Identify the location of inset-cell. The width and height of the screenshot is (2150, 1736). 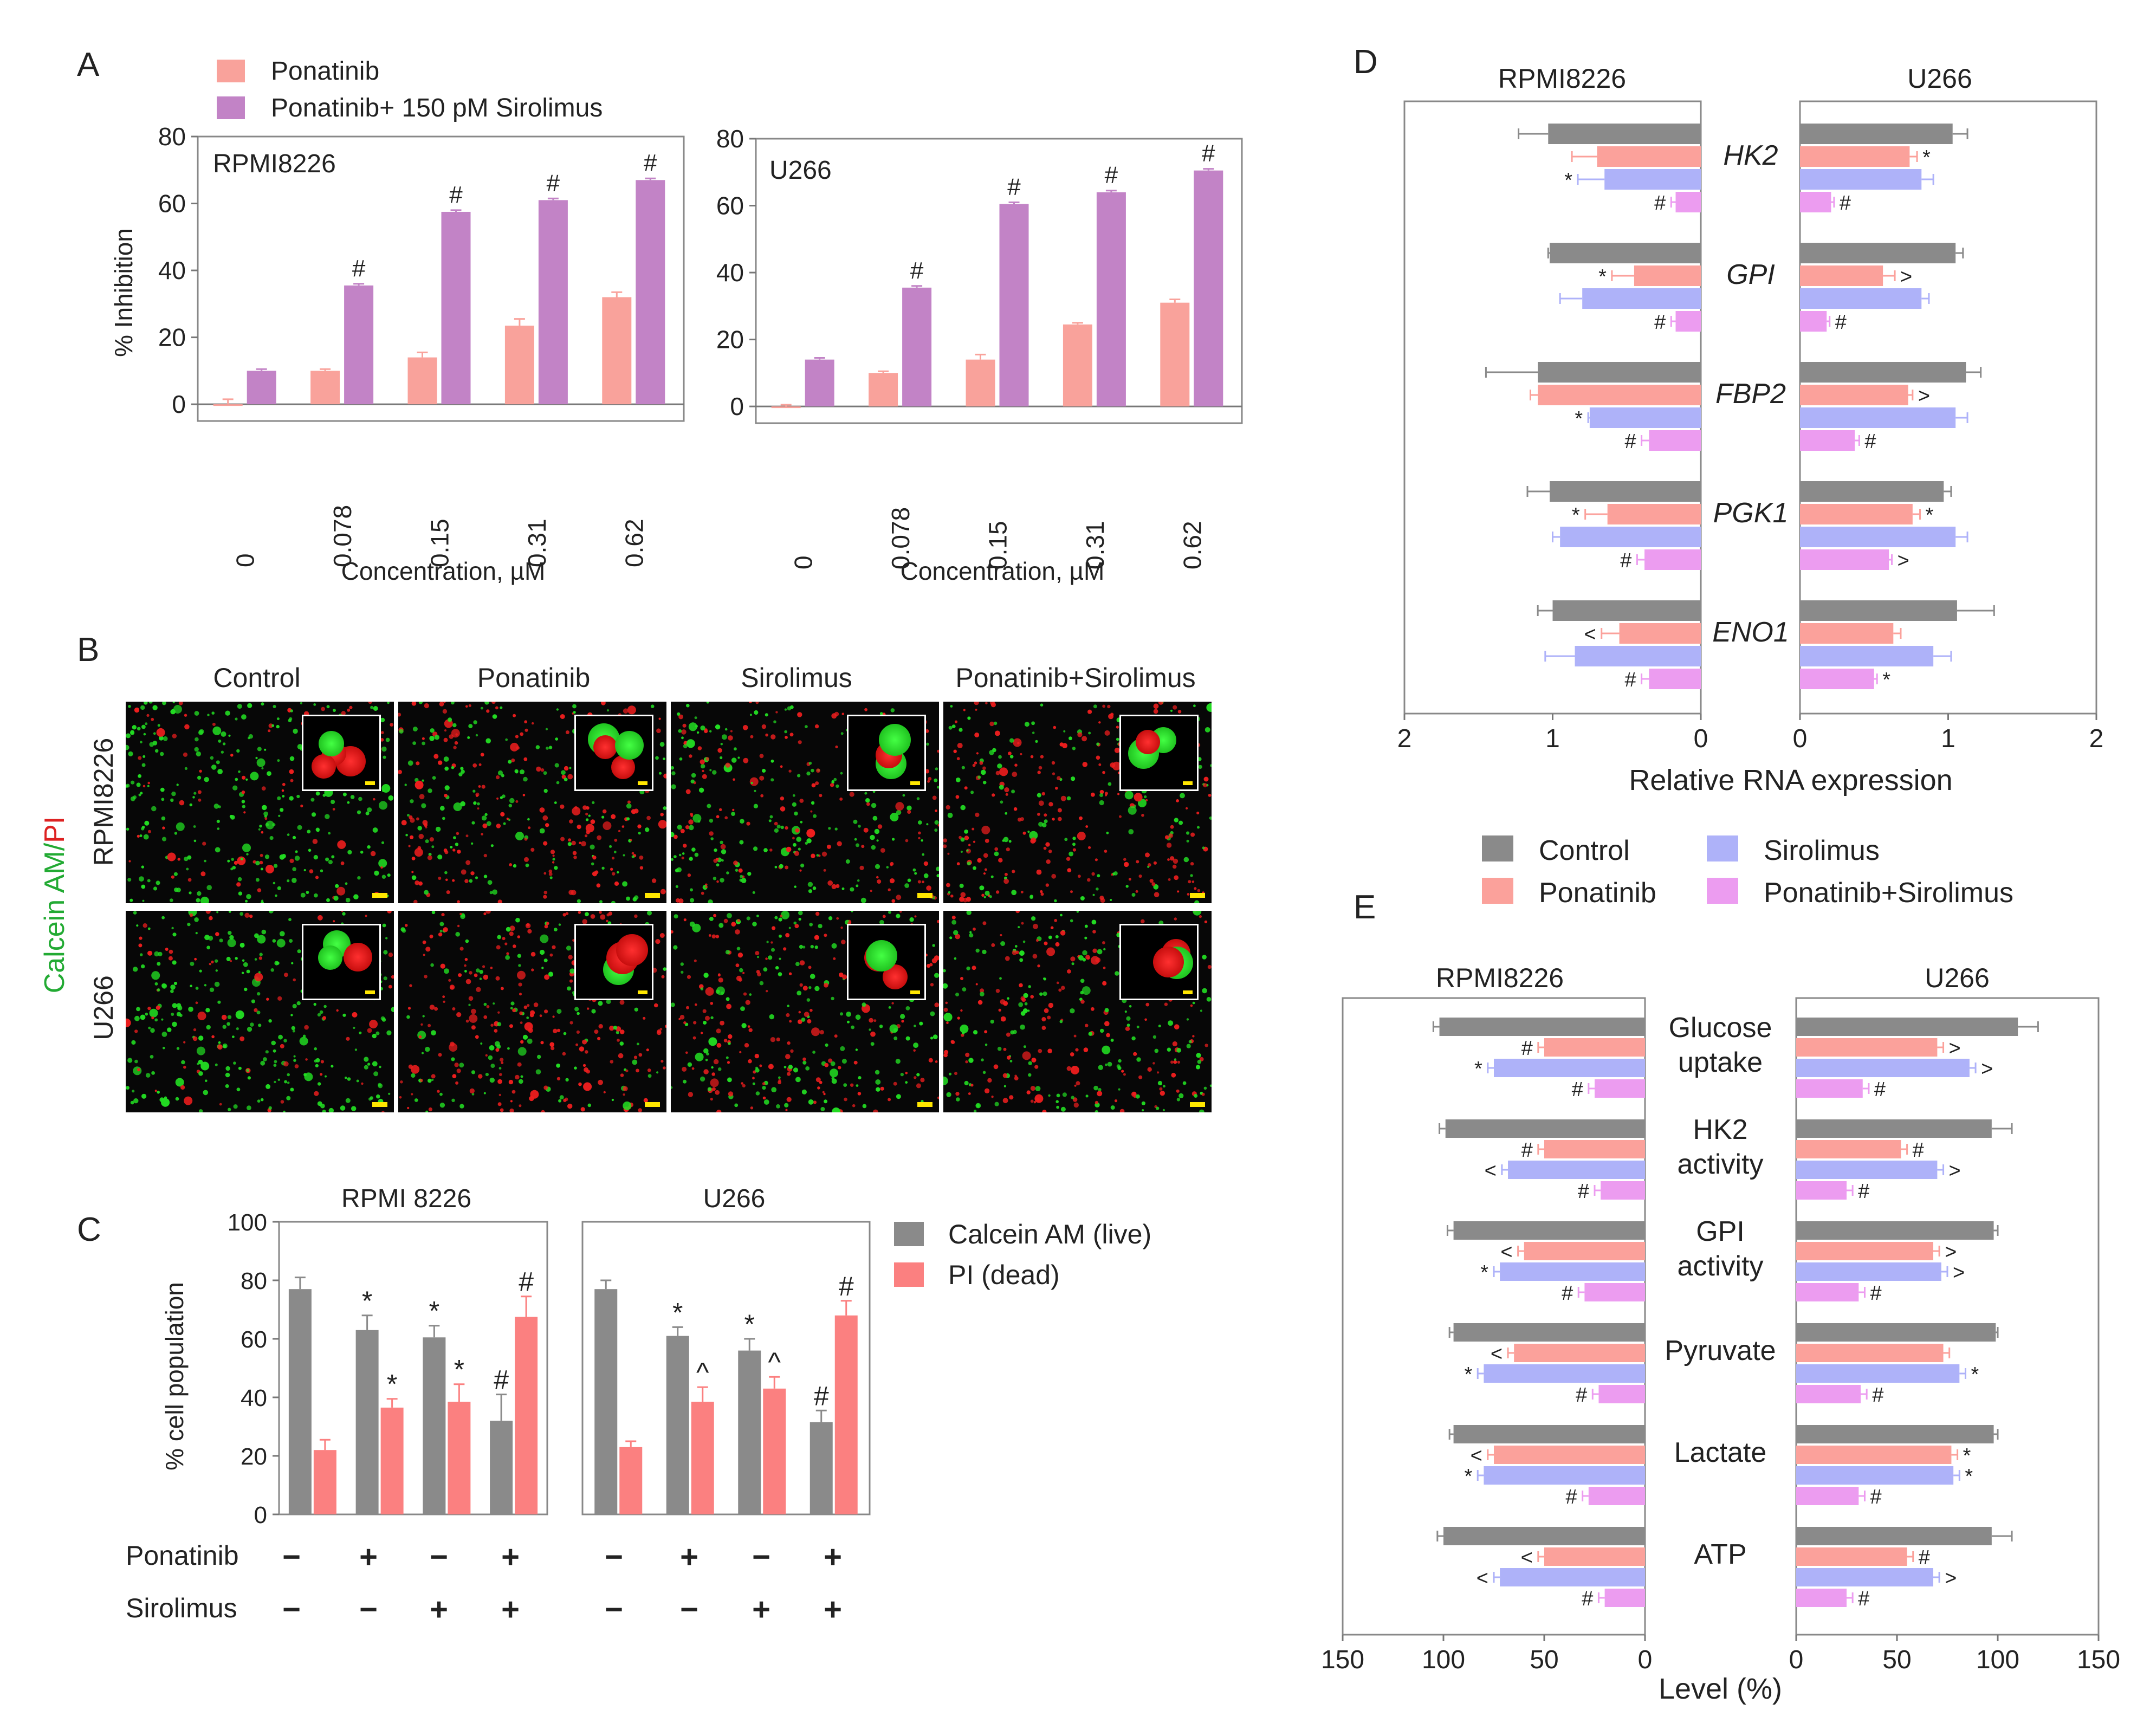
(629, 745).